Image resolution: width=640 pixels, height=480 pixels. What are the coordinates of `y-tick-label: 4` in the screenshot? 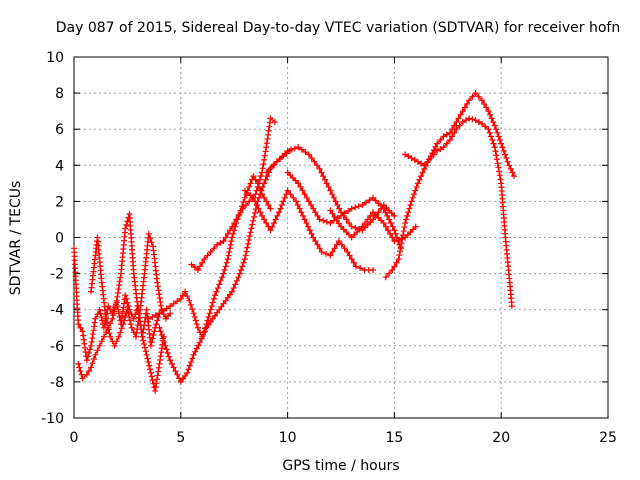 It's located at (59, 166).